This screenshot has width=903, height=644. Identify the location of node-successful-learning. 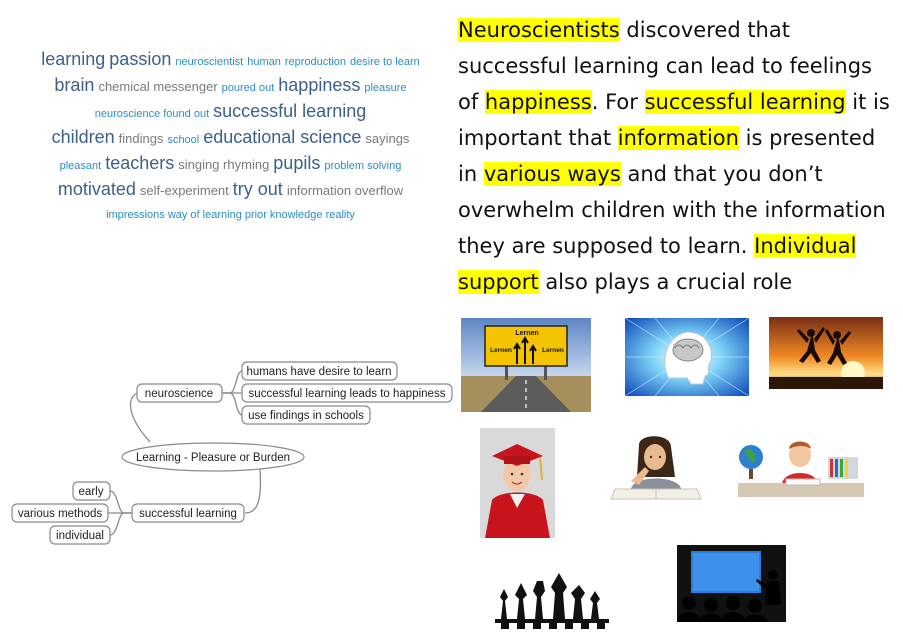
(188, 513).